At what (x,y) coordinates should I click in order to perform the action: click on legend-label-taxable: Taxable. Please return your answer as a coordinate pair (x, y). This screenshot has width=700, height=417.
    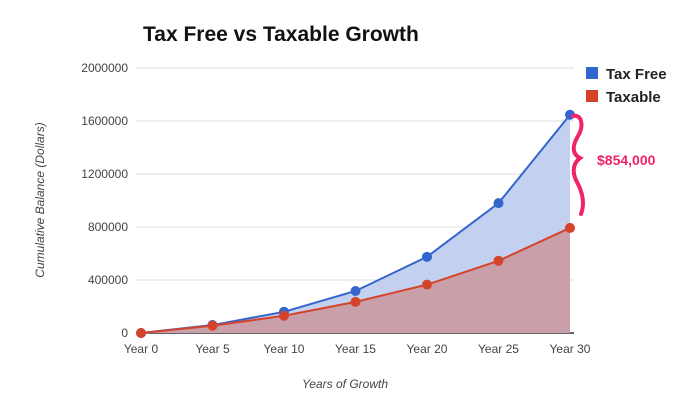
    Looking at the image, I should click on (633, 97).